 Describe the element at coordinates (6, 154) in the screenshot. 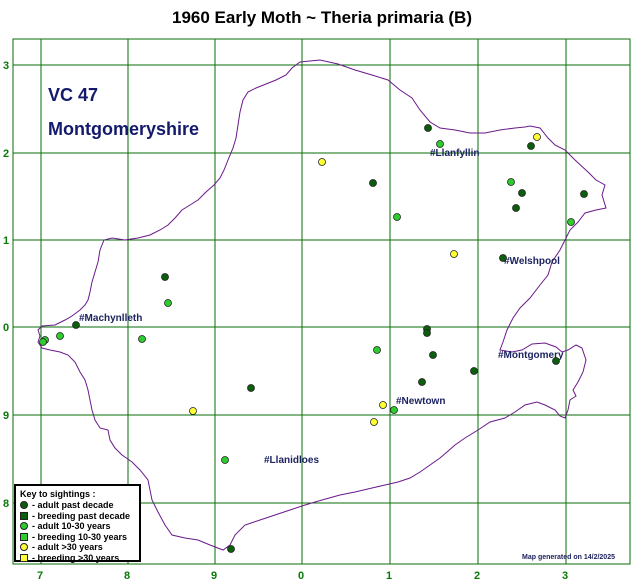

I see `y-tick-label: 2` at that location.